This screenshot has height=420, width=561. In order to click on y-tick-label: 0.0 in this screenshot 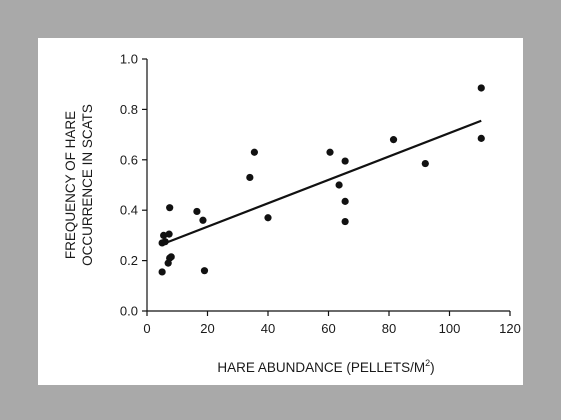, I will do `click(129, 311)`.